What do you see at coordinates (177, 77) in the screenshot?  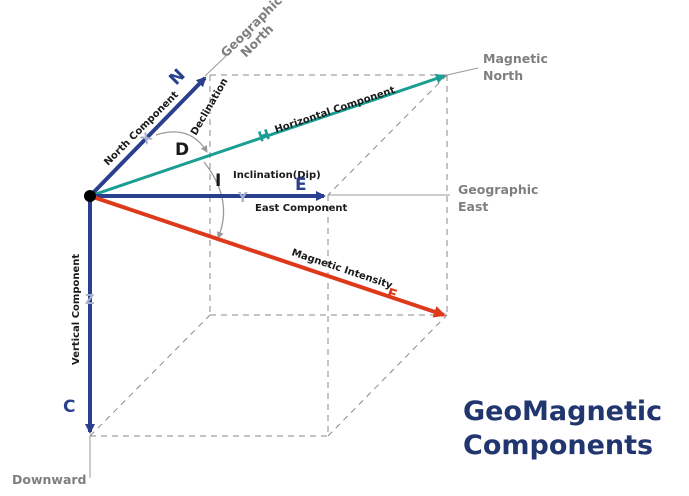 I see `letter-n: N` at bounding box center [177, 77].